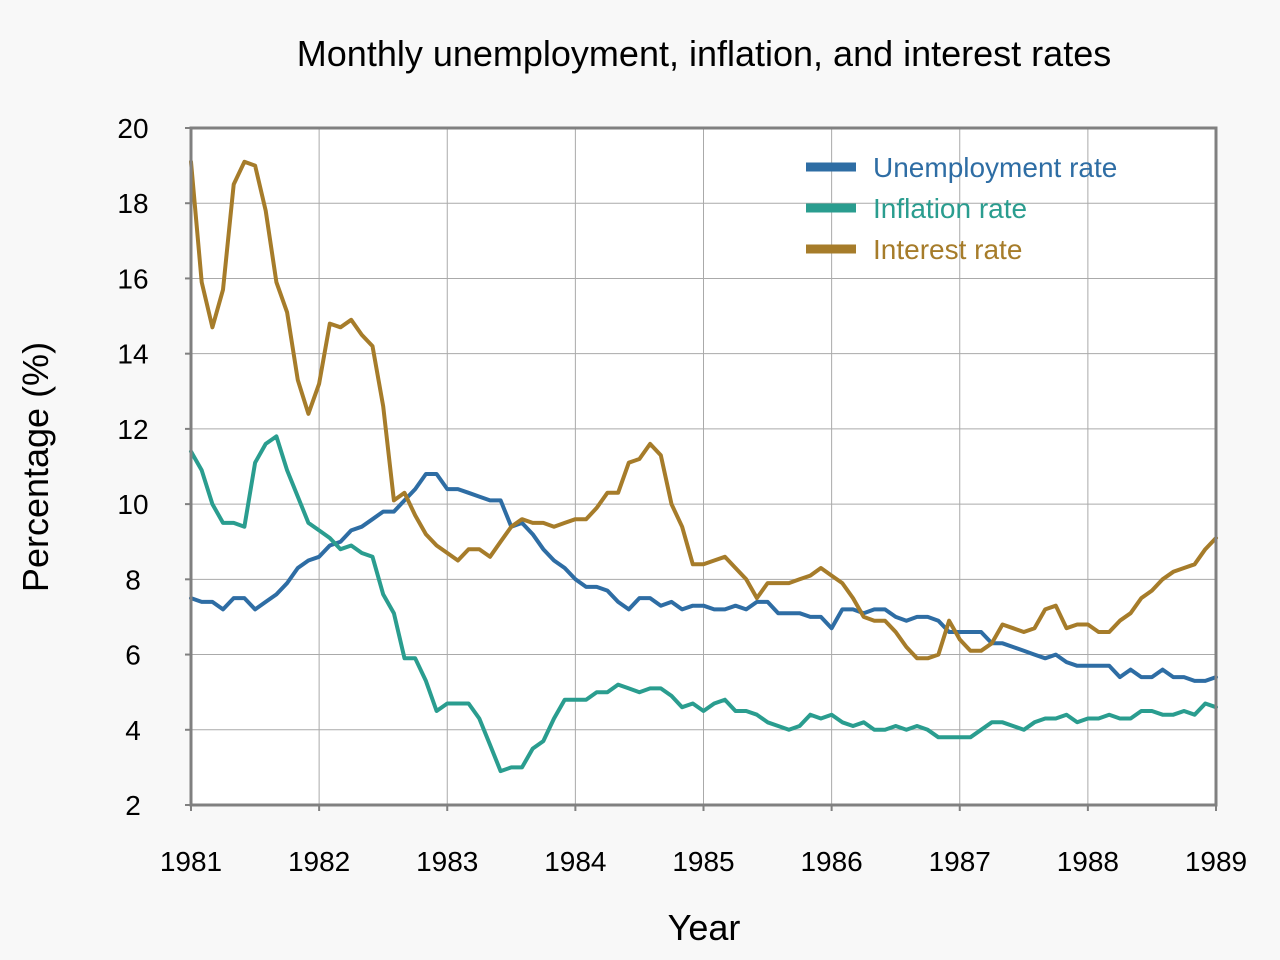 Image resolution: width=1280 pixels, height=960 pixels. I want to click on y-tick-label: 6, so click(133, 655).